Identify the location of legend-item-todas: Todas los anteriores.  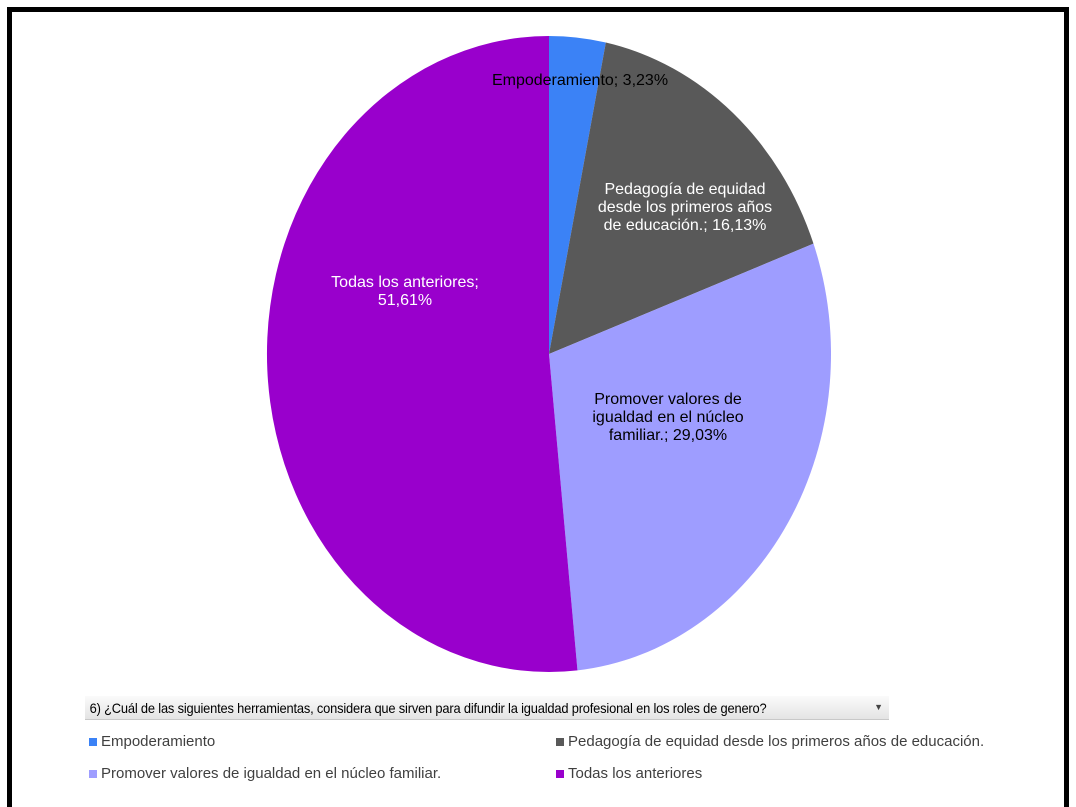
(629, 773).